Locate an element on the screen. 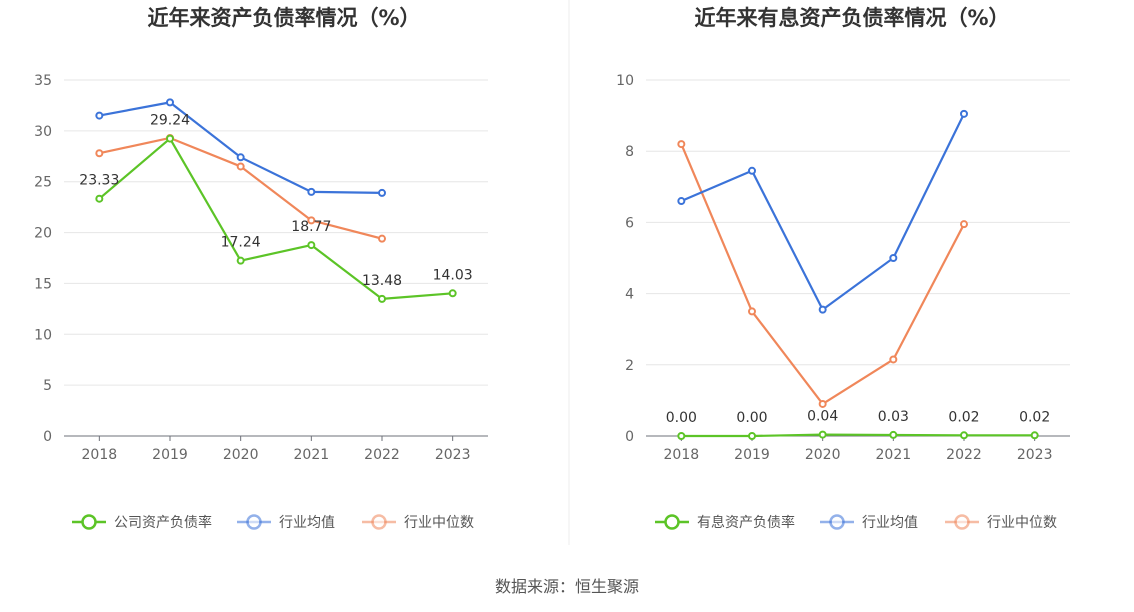 The image size is (1134, 612). chart-title: 近年来资产负债率情况（%） is located at coordinates (283, 18).